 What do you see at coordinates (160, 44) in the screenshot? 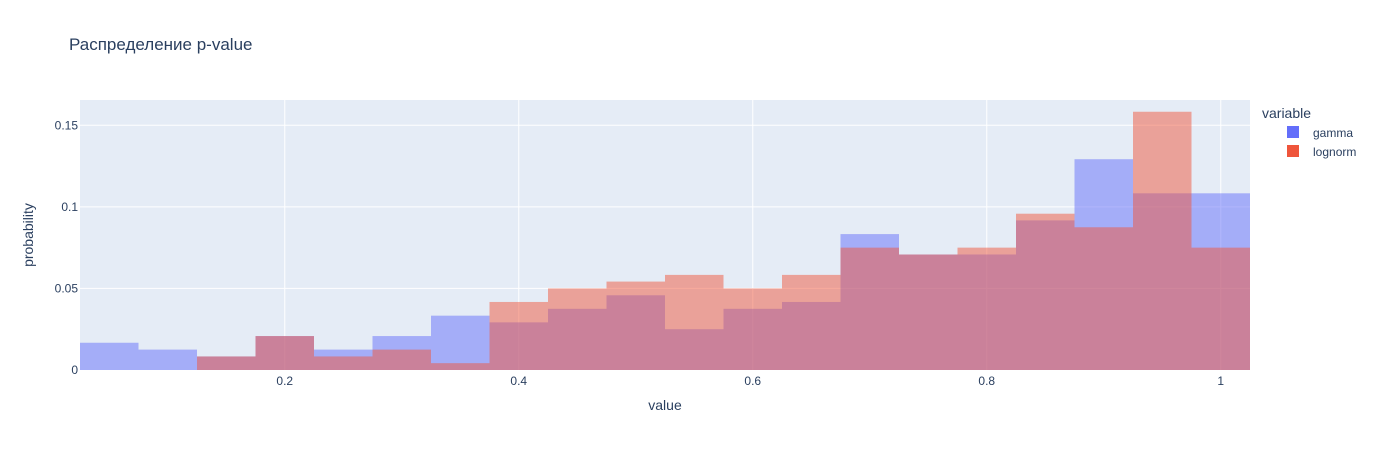
I see `chart-title: Распределение p-value` at bounding box center [160, 44].